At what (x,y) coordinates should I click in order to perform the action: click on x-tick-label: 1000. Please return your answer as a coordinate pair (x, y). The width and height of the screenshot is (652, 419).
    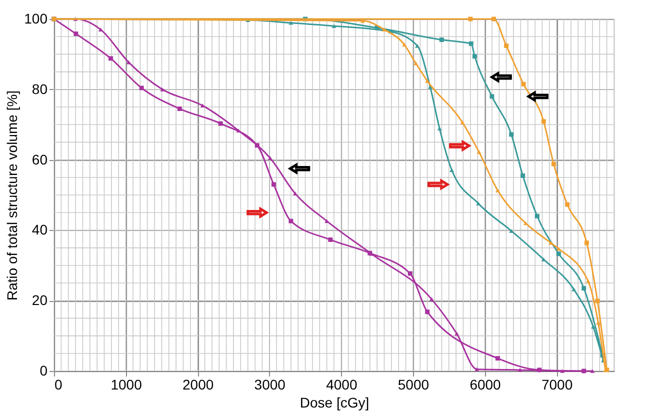
    Looking at the image, I should click on (126, 384).